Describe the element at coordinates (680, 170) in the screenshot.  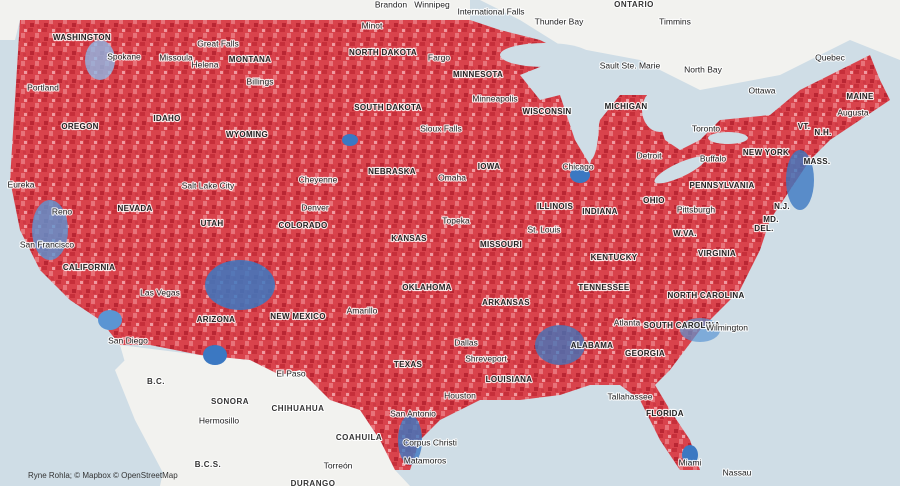
I see `lake-erie` at that location.